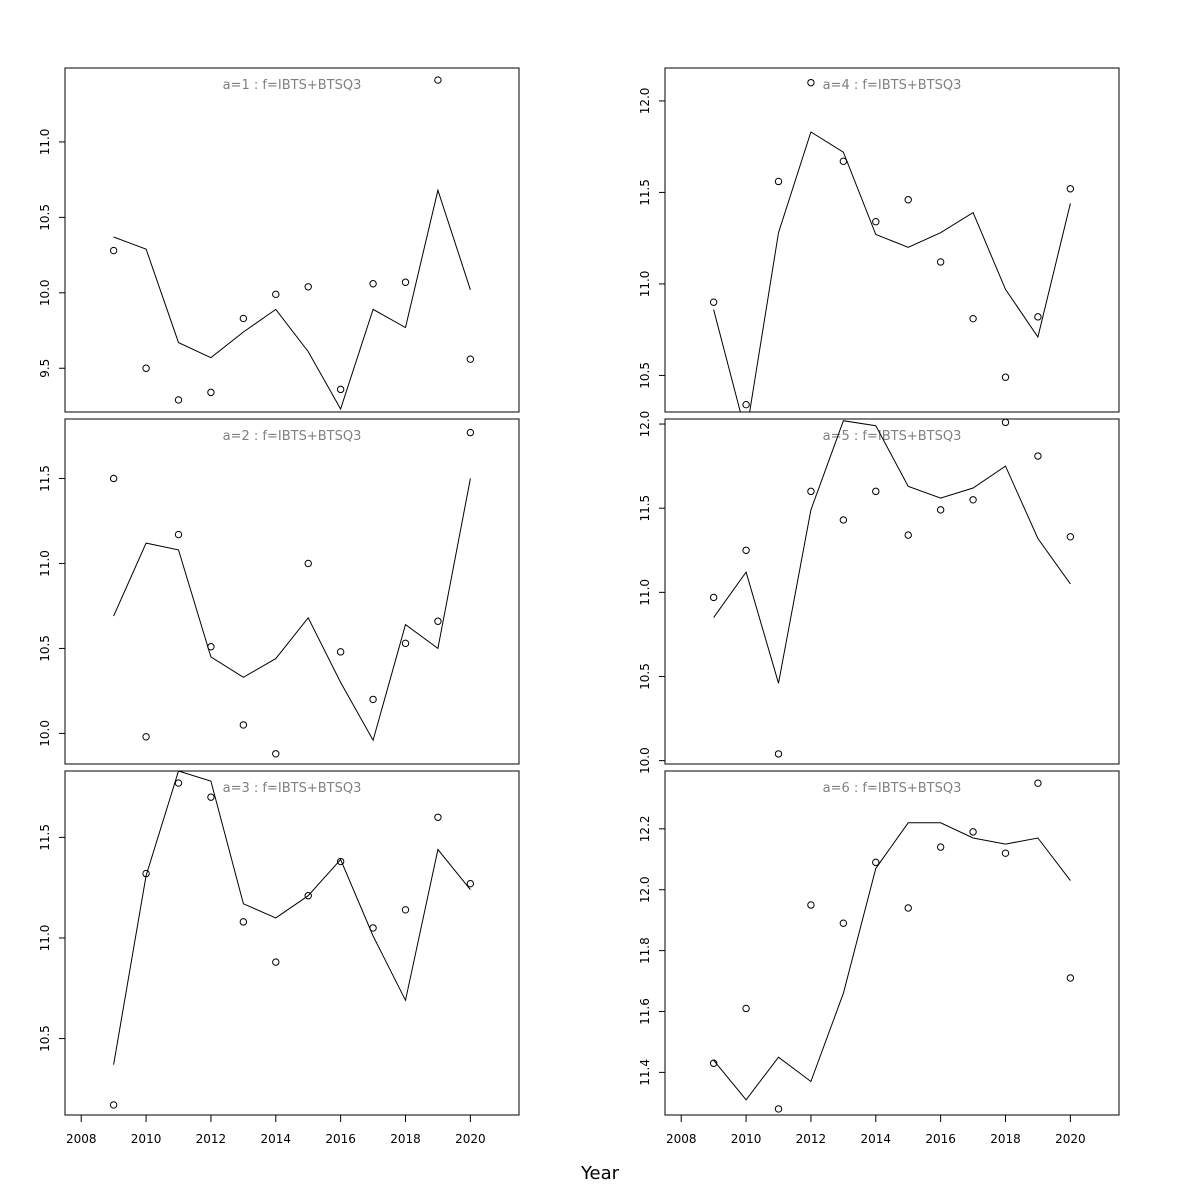 Image resolution: width=1200 pixels, height=1200 pixels. What do you see at coordinates (681, 1139) in the screenshot?
I see `x-tick-label: 2008` at bounding box center [681, 1139].